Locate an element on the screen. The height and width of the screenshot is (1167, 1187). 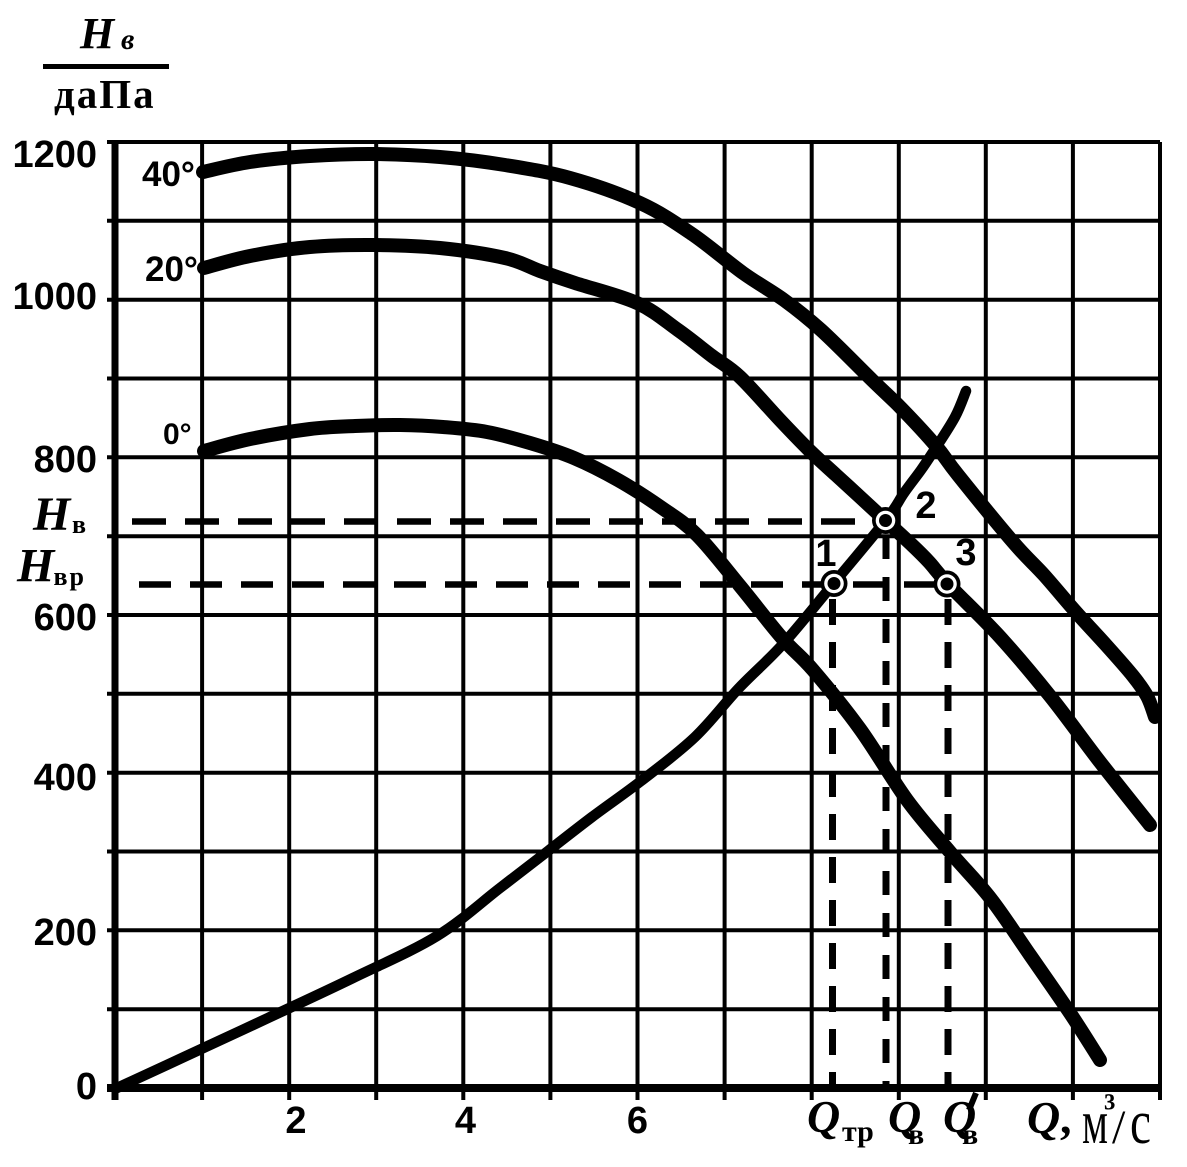
svg-text: 0° is located at coordinates (177, 434).